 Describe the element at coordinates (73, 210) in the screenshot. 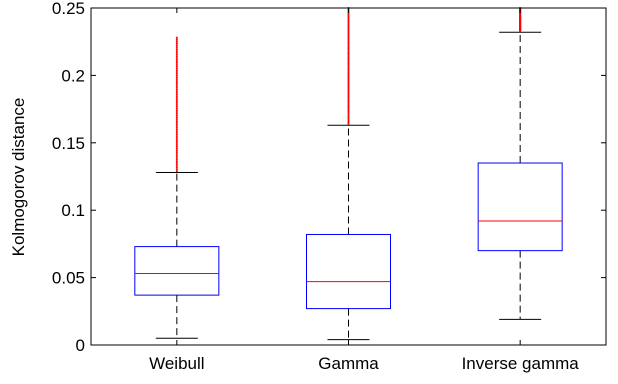

I see `y-tick-label: 0.1` at that location.